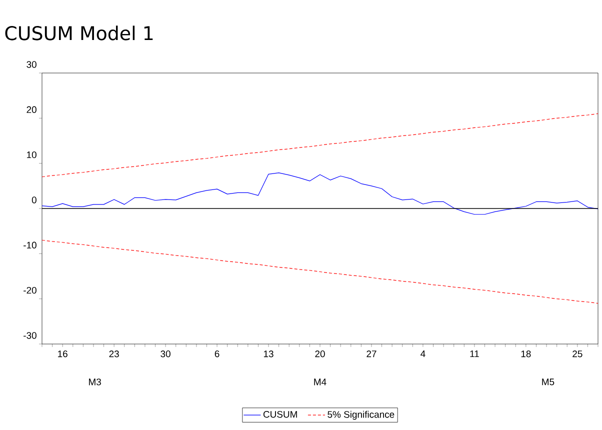 This screenshot has width=602, height=430. I want to click on text: M4, so click(320, 382).